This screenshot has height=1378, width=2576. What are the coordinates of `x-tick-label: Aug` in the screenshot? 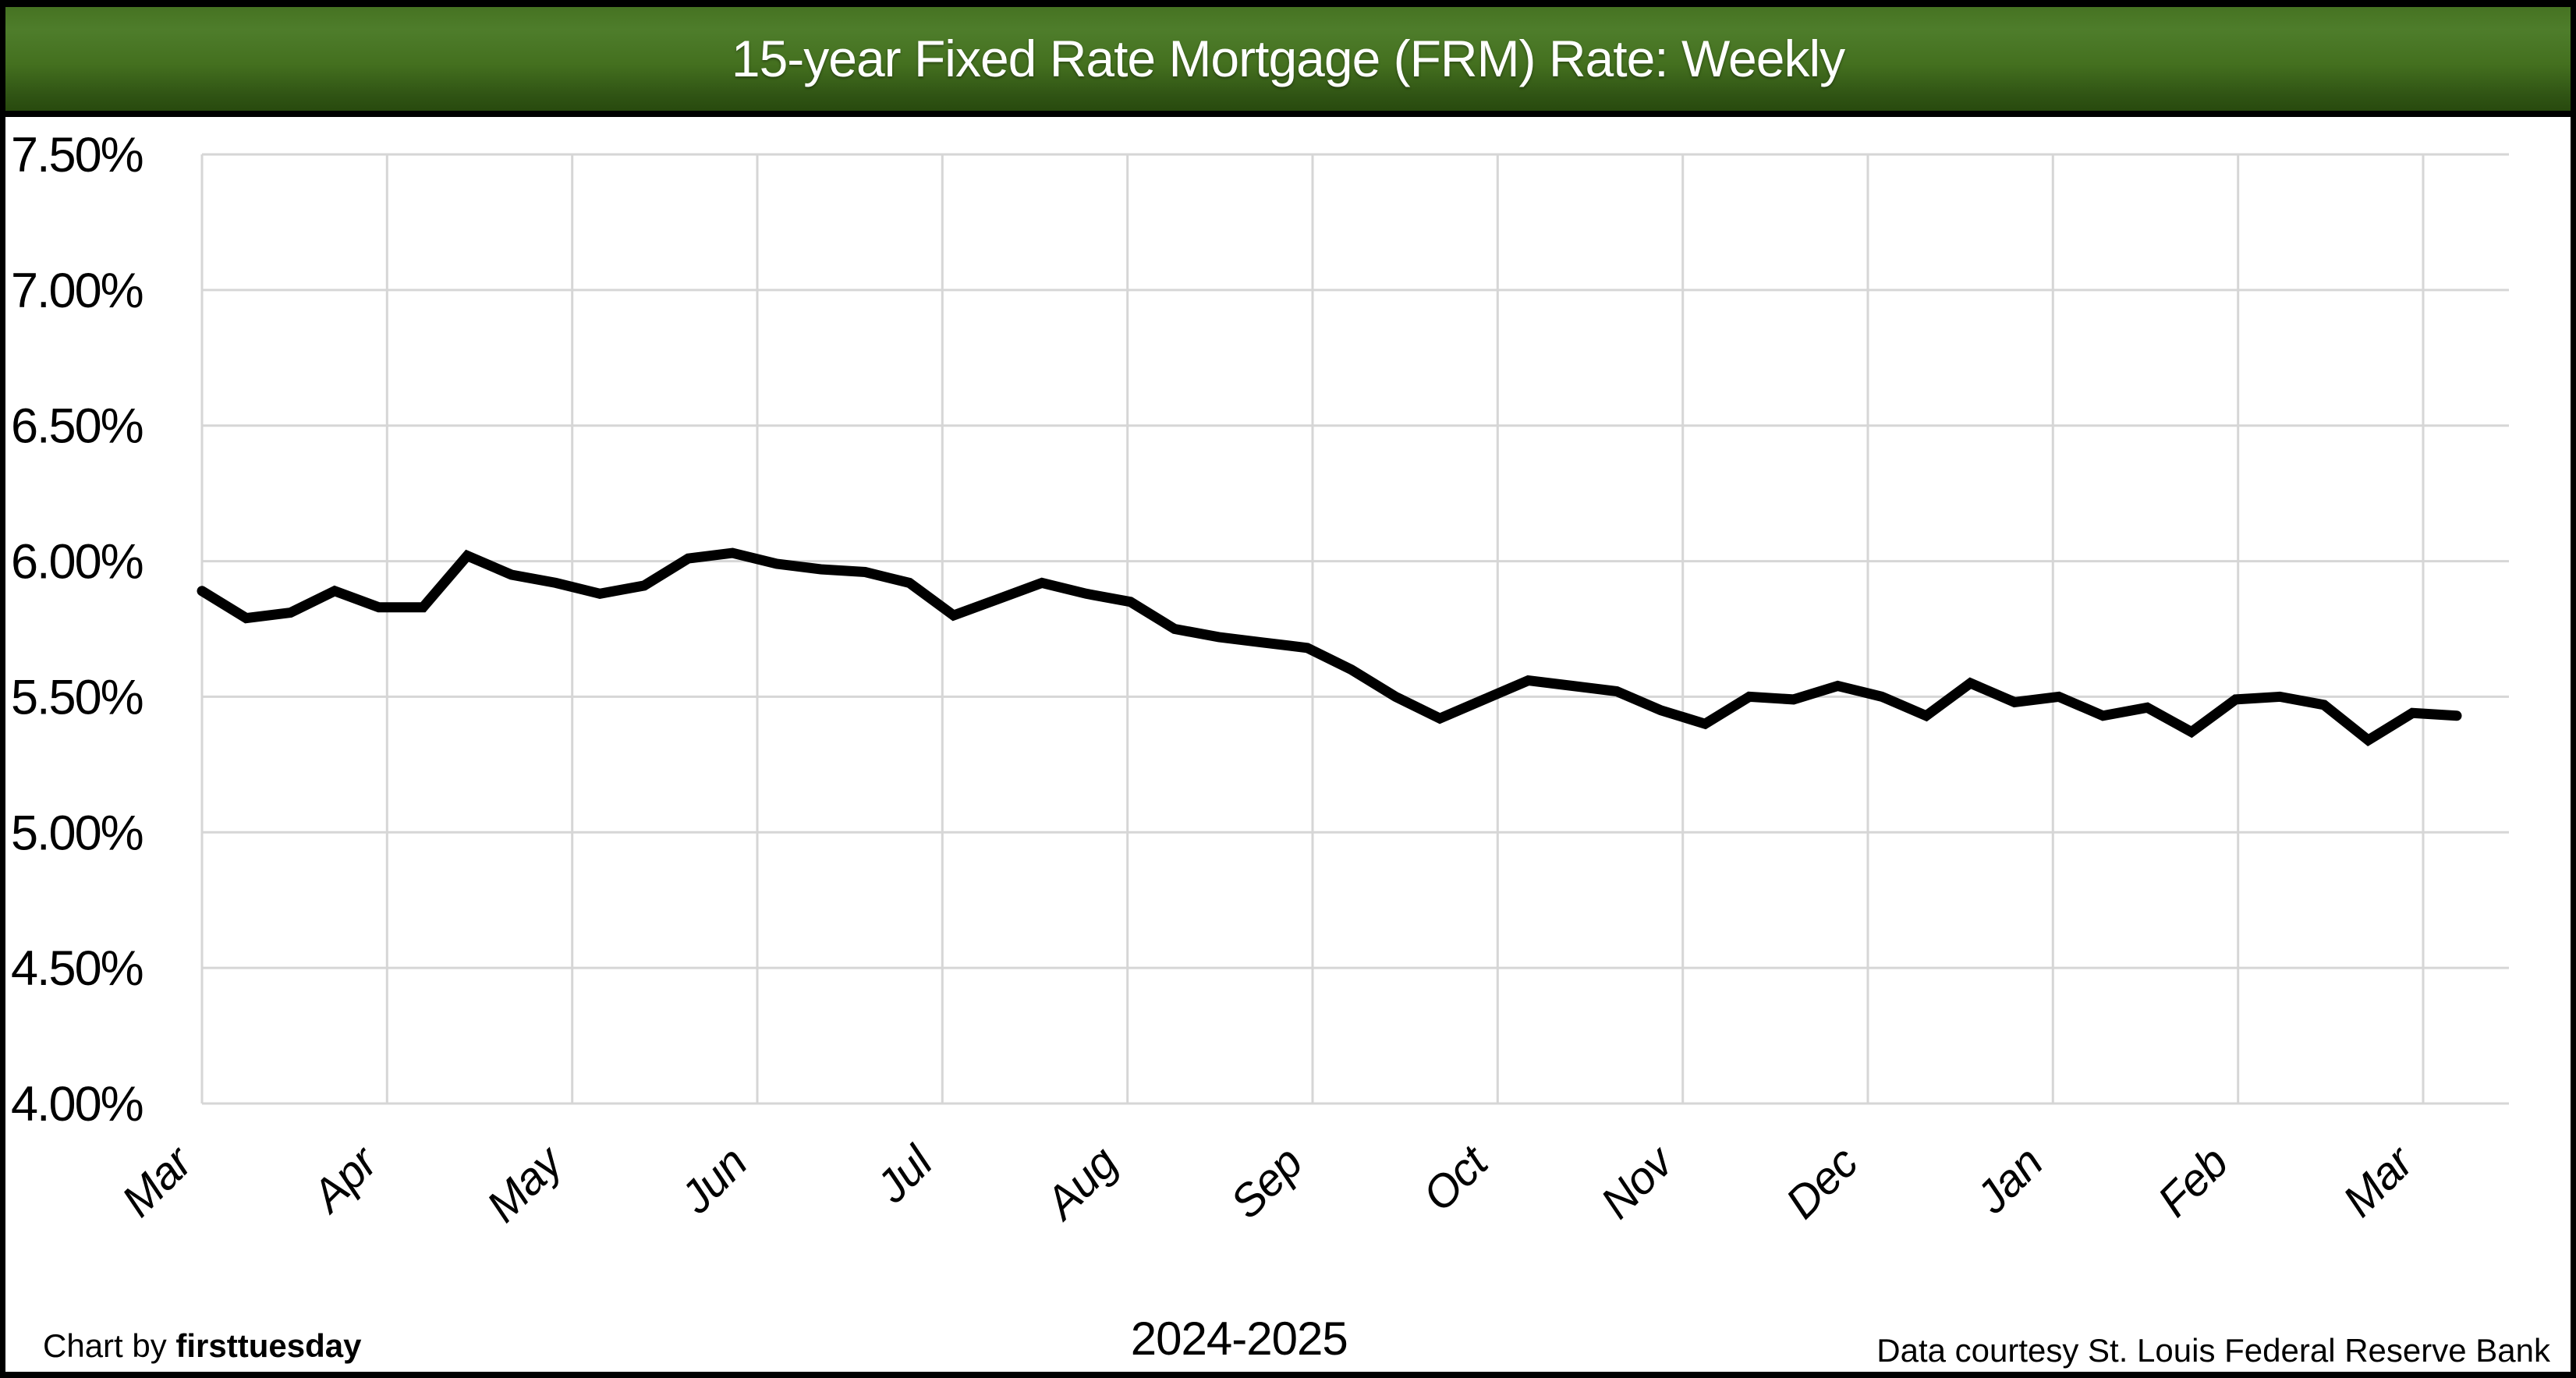 It's located at (1080, 1184).